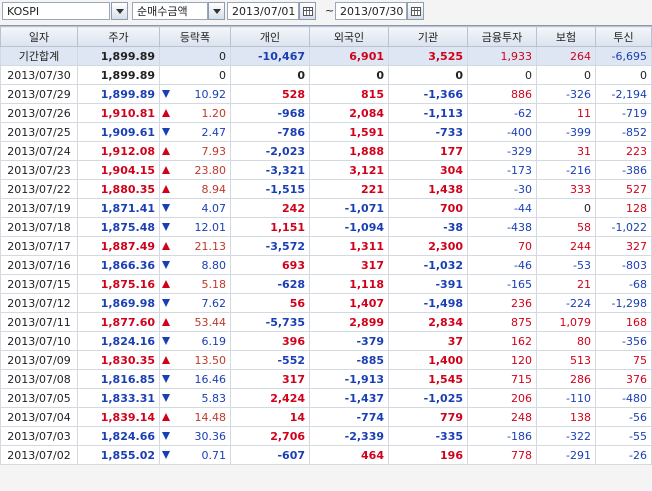 Image resolution: width=652 pixels, height=491 pixels. Describe the element at coordinates (214, 284) in the screenshot. I see `change-value: 5.18` at that location.